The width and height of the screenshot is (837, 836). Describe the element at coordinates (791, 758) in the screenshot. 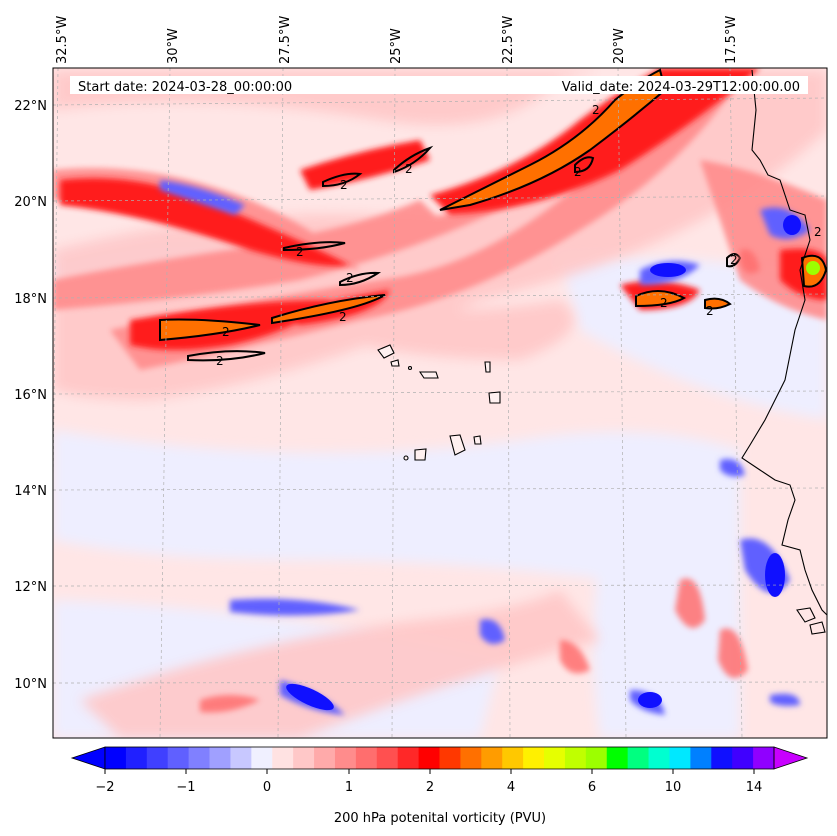

I see `colorbar-max-extend` at that location.